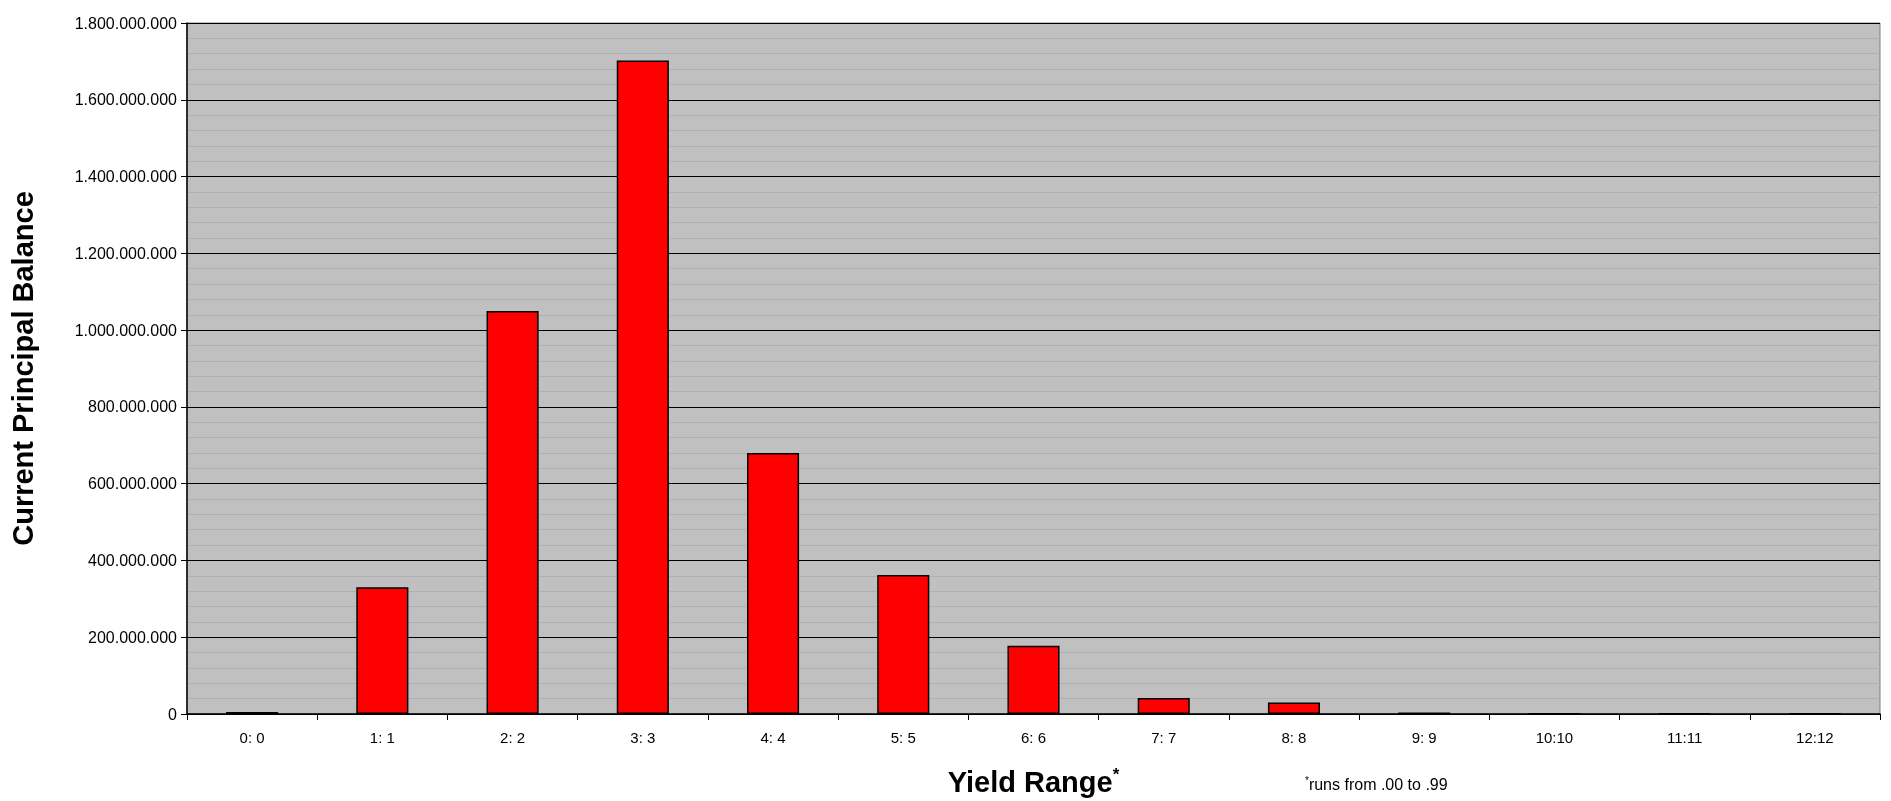  I want to click on x-tick-label: 7, so click(1164, 737).